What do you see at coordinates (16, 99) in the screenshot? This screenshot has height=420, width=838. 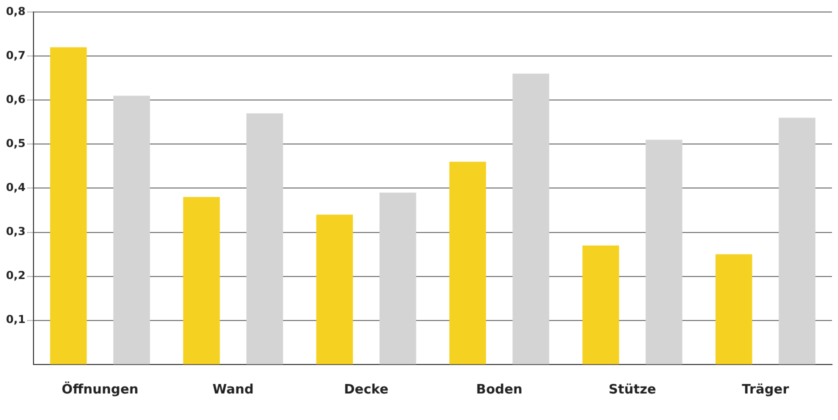 I see `y-tick-label: 0,6` at bounding box center [16, 99].